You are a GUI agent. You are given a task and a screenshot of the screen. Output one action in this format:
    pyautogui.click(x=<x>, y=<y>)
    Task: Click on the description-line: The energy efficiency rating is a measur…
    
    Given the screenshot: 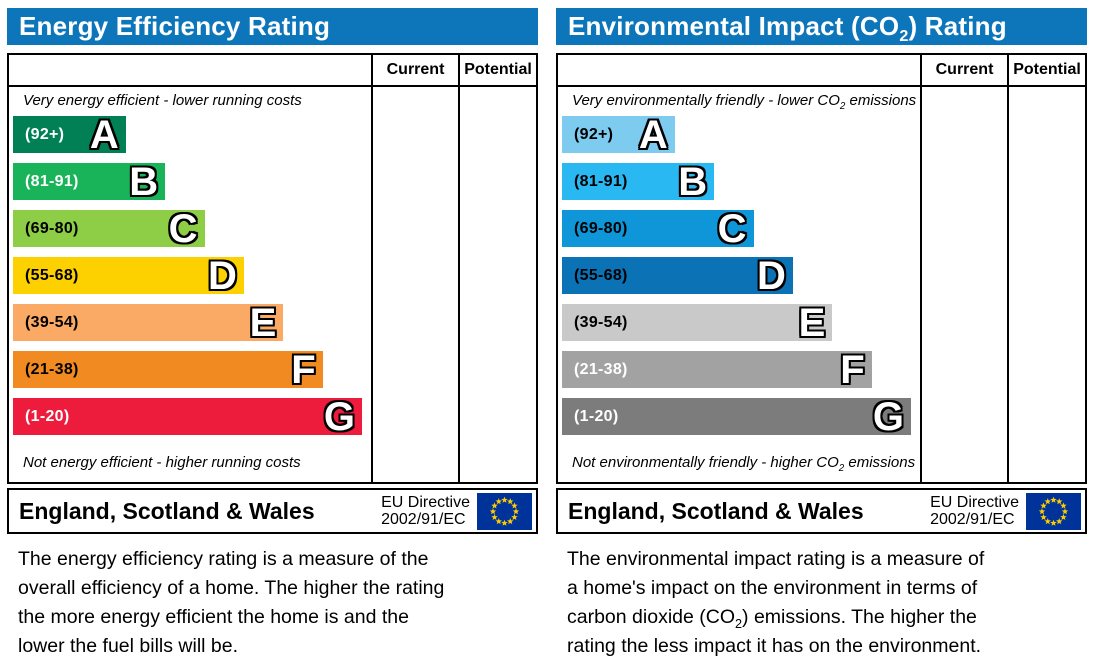 What is the action you would take?
    pyautogui.click(x=223, y=559)
    